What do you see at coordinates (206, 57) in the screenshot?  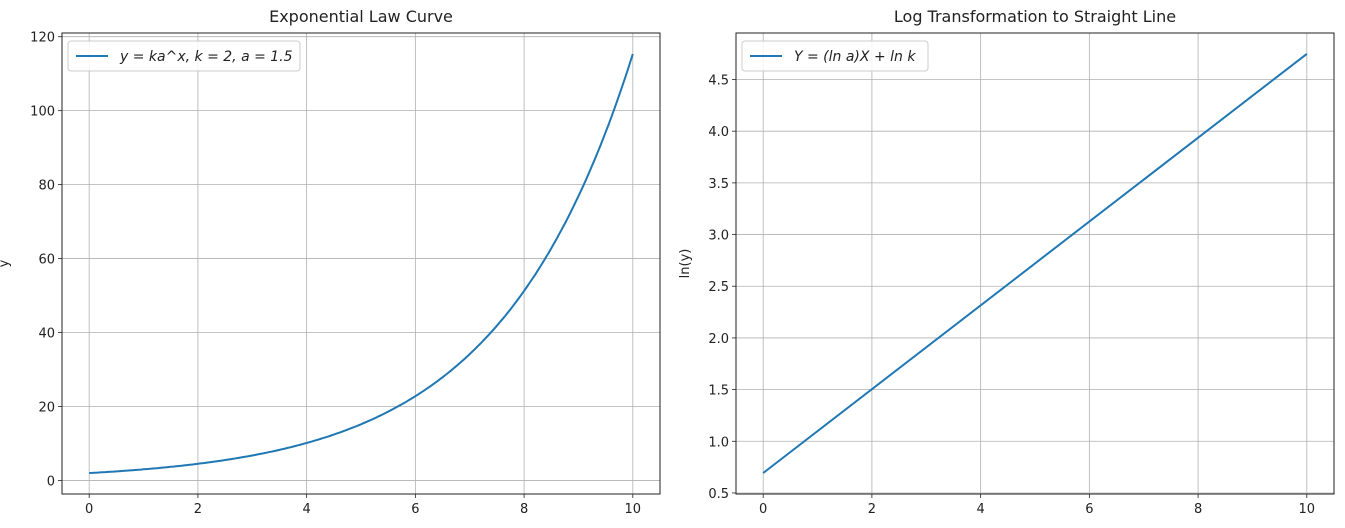 I see `legend-label: y = ka^x, k = 2, a = 1.5` at bounding box center [206, 57].